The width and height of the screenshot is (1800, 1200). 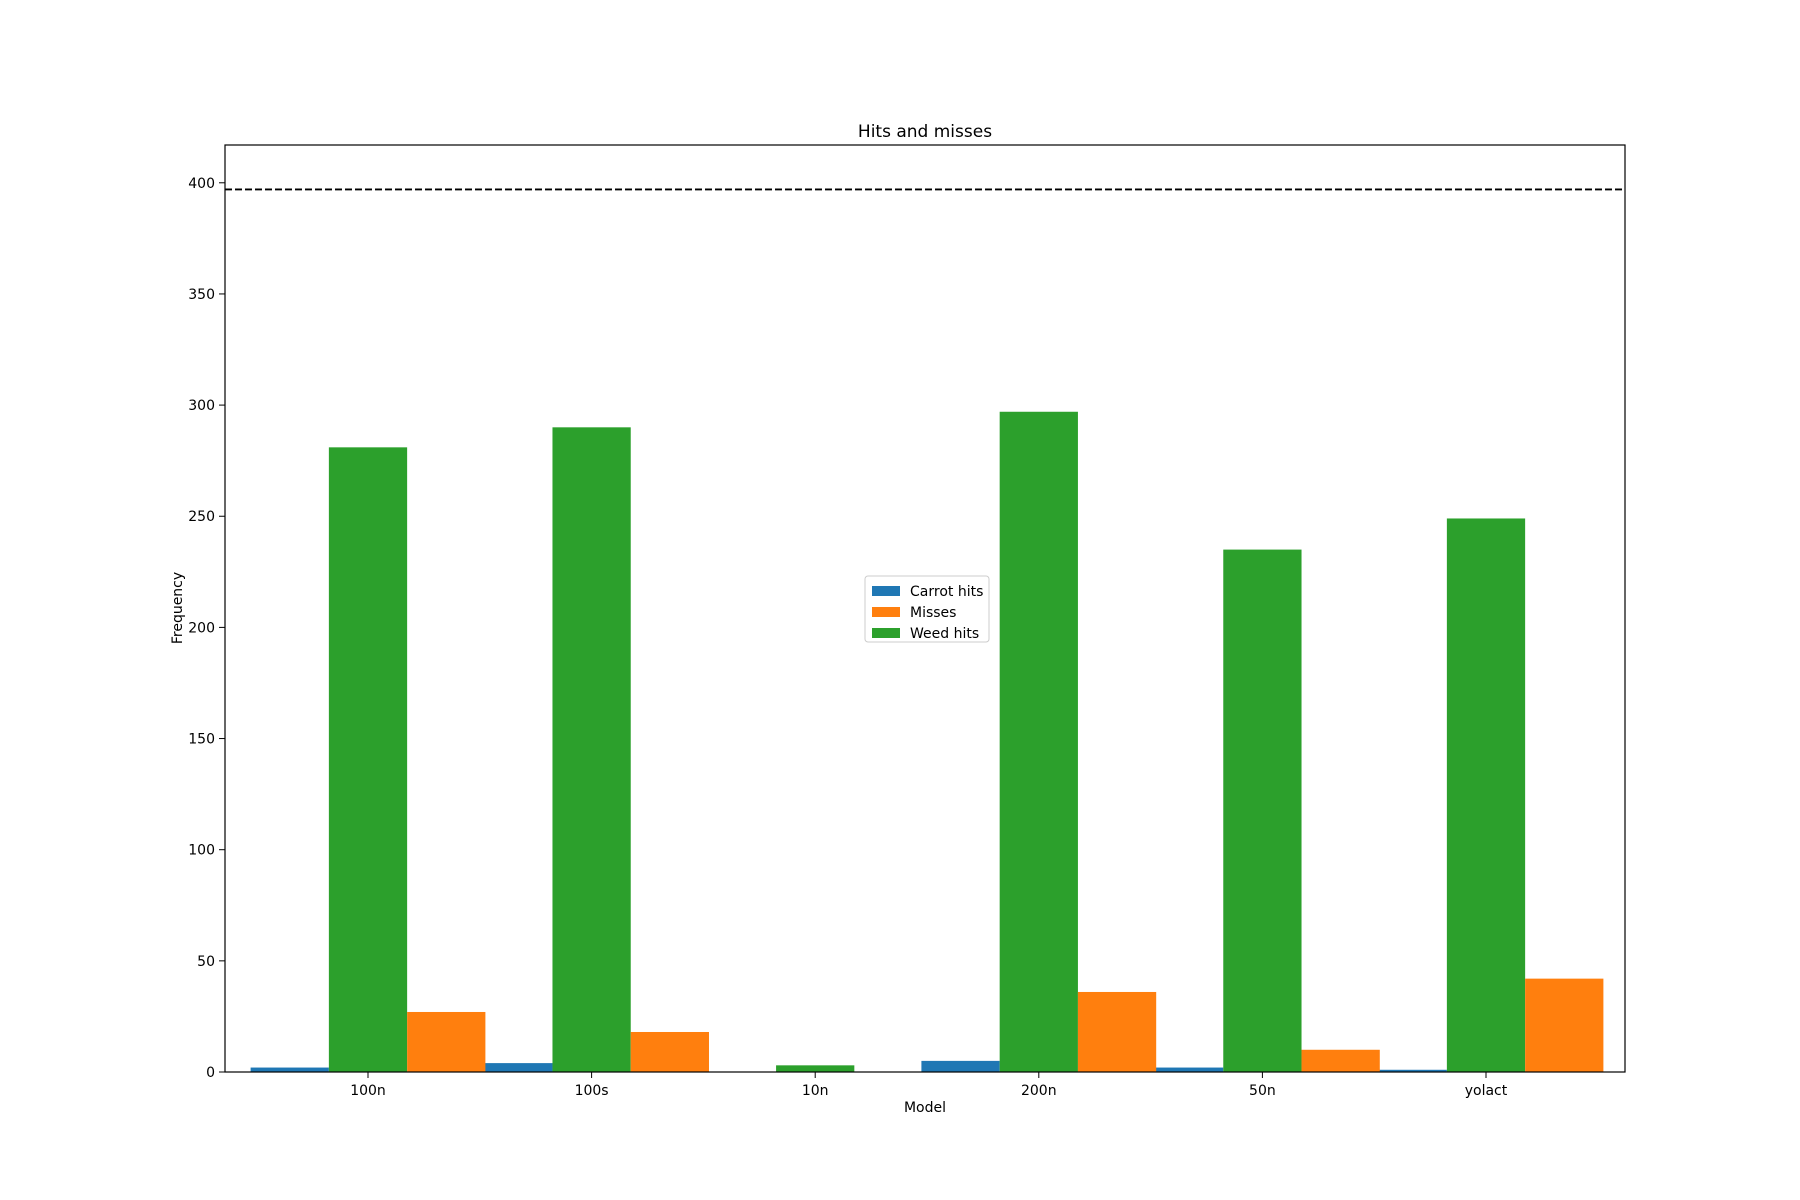 I want to click on y-axis: 0 50 100 150 200 250 300 350 400, so click(x=206, y=628).